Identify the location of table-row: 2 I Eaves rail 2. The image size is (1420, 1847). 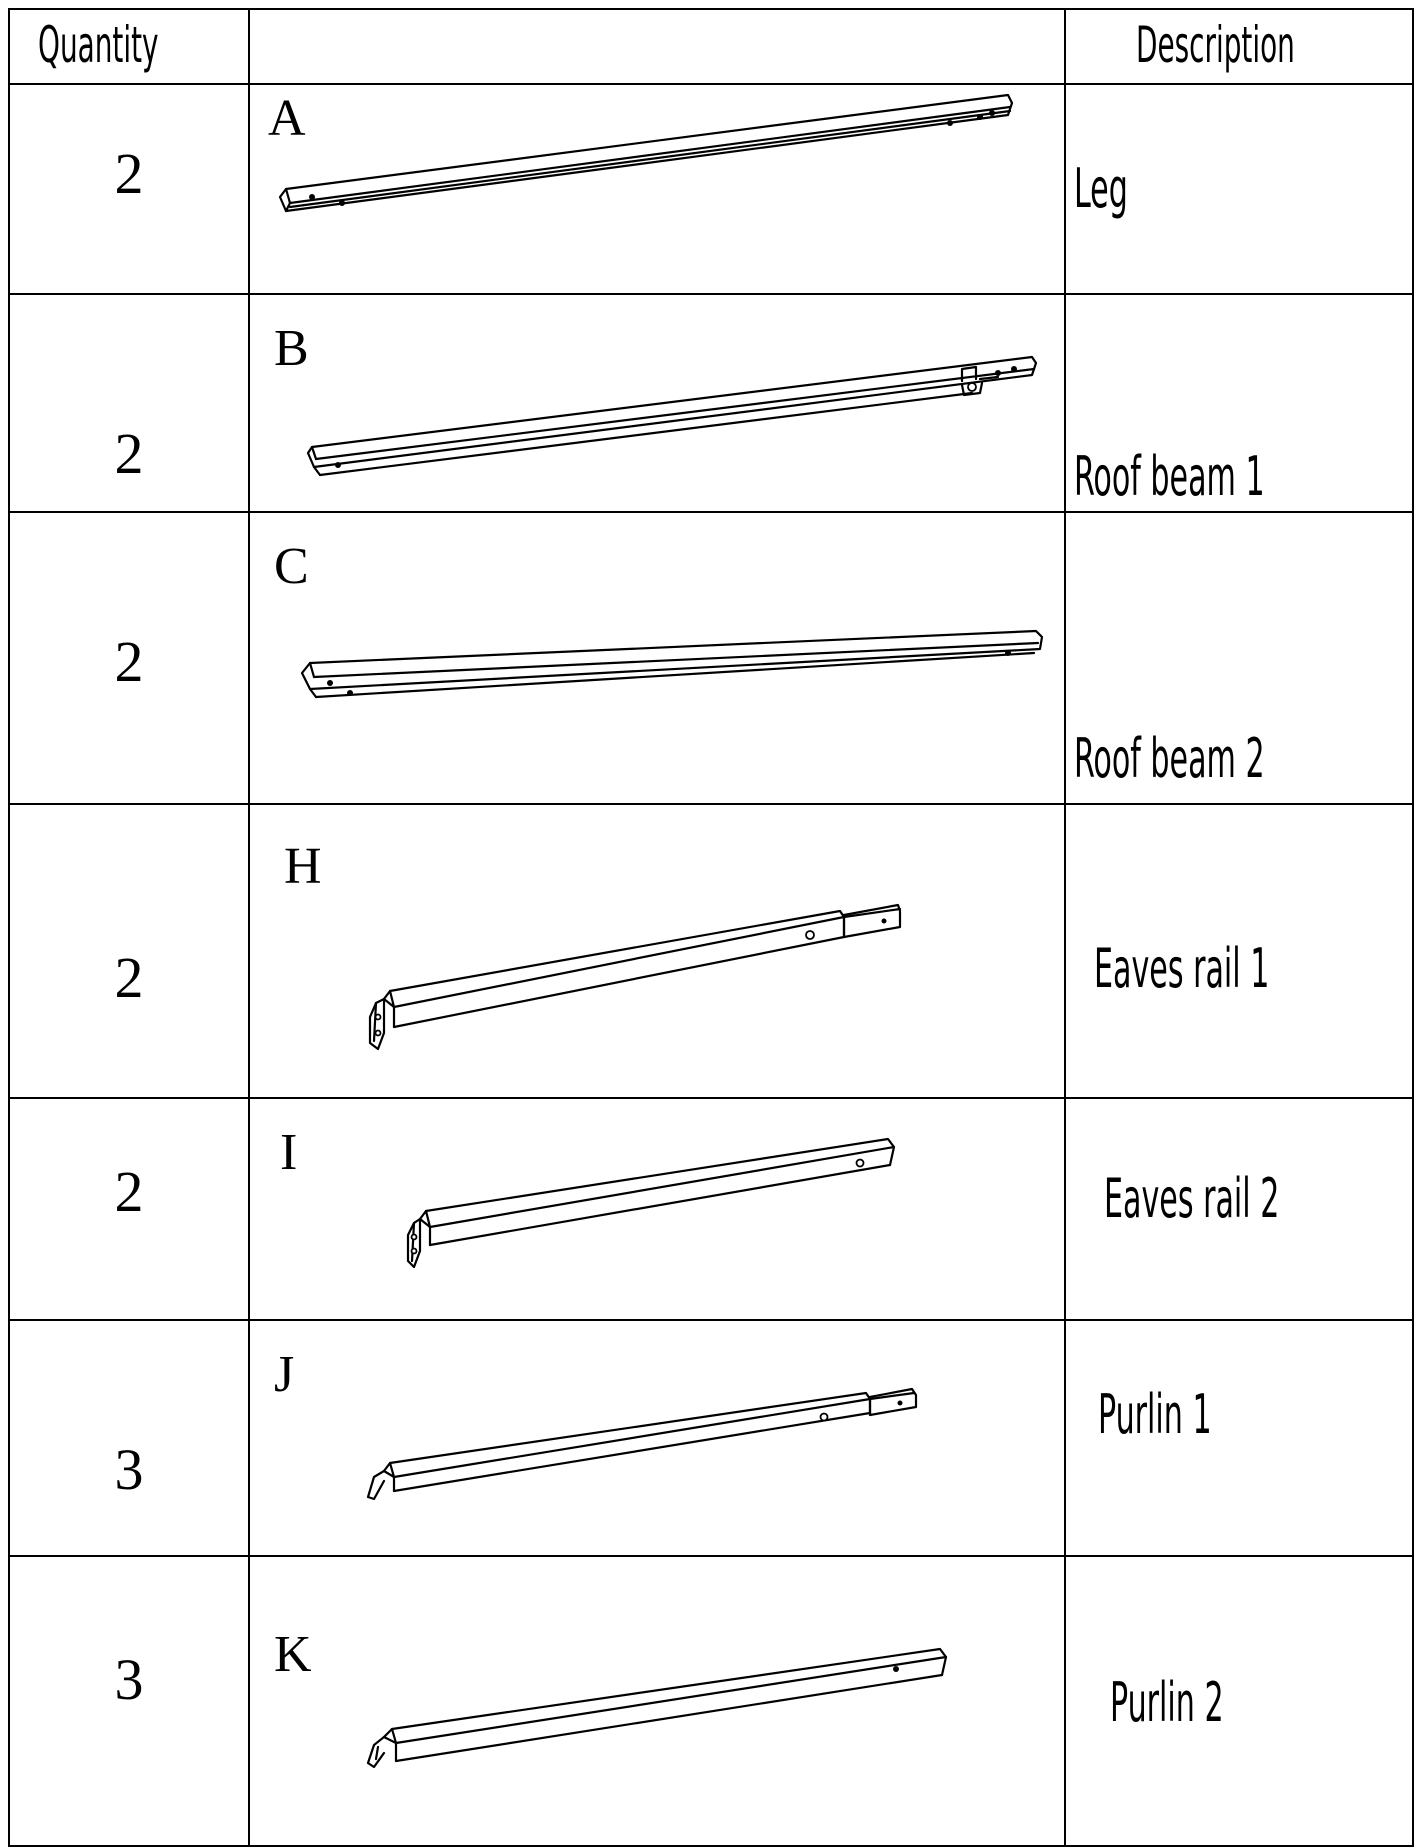
(711, 1209).